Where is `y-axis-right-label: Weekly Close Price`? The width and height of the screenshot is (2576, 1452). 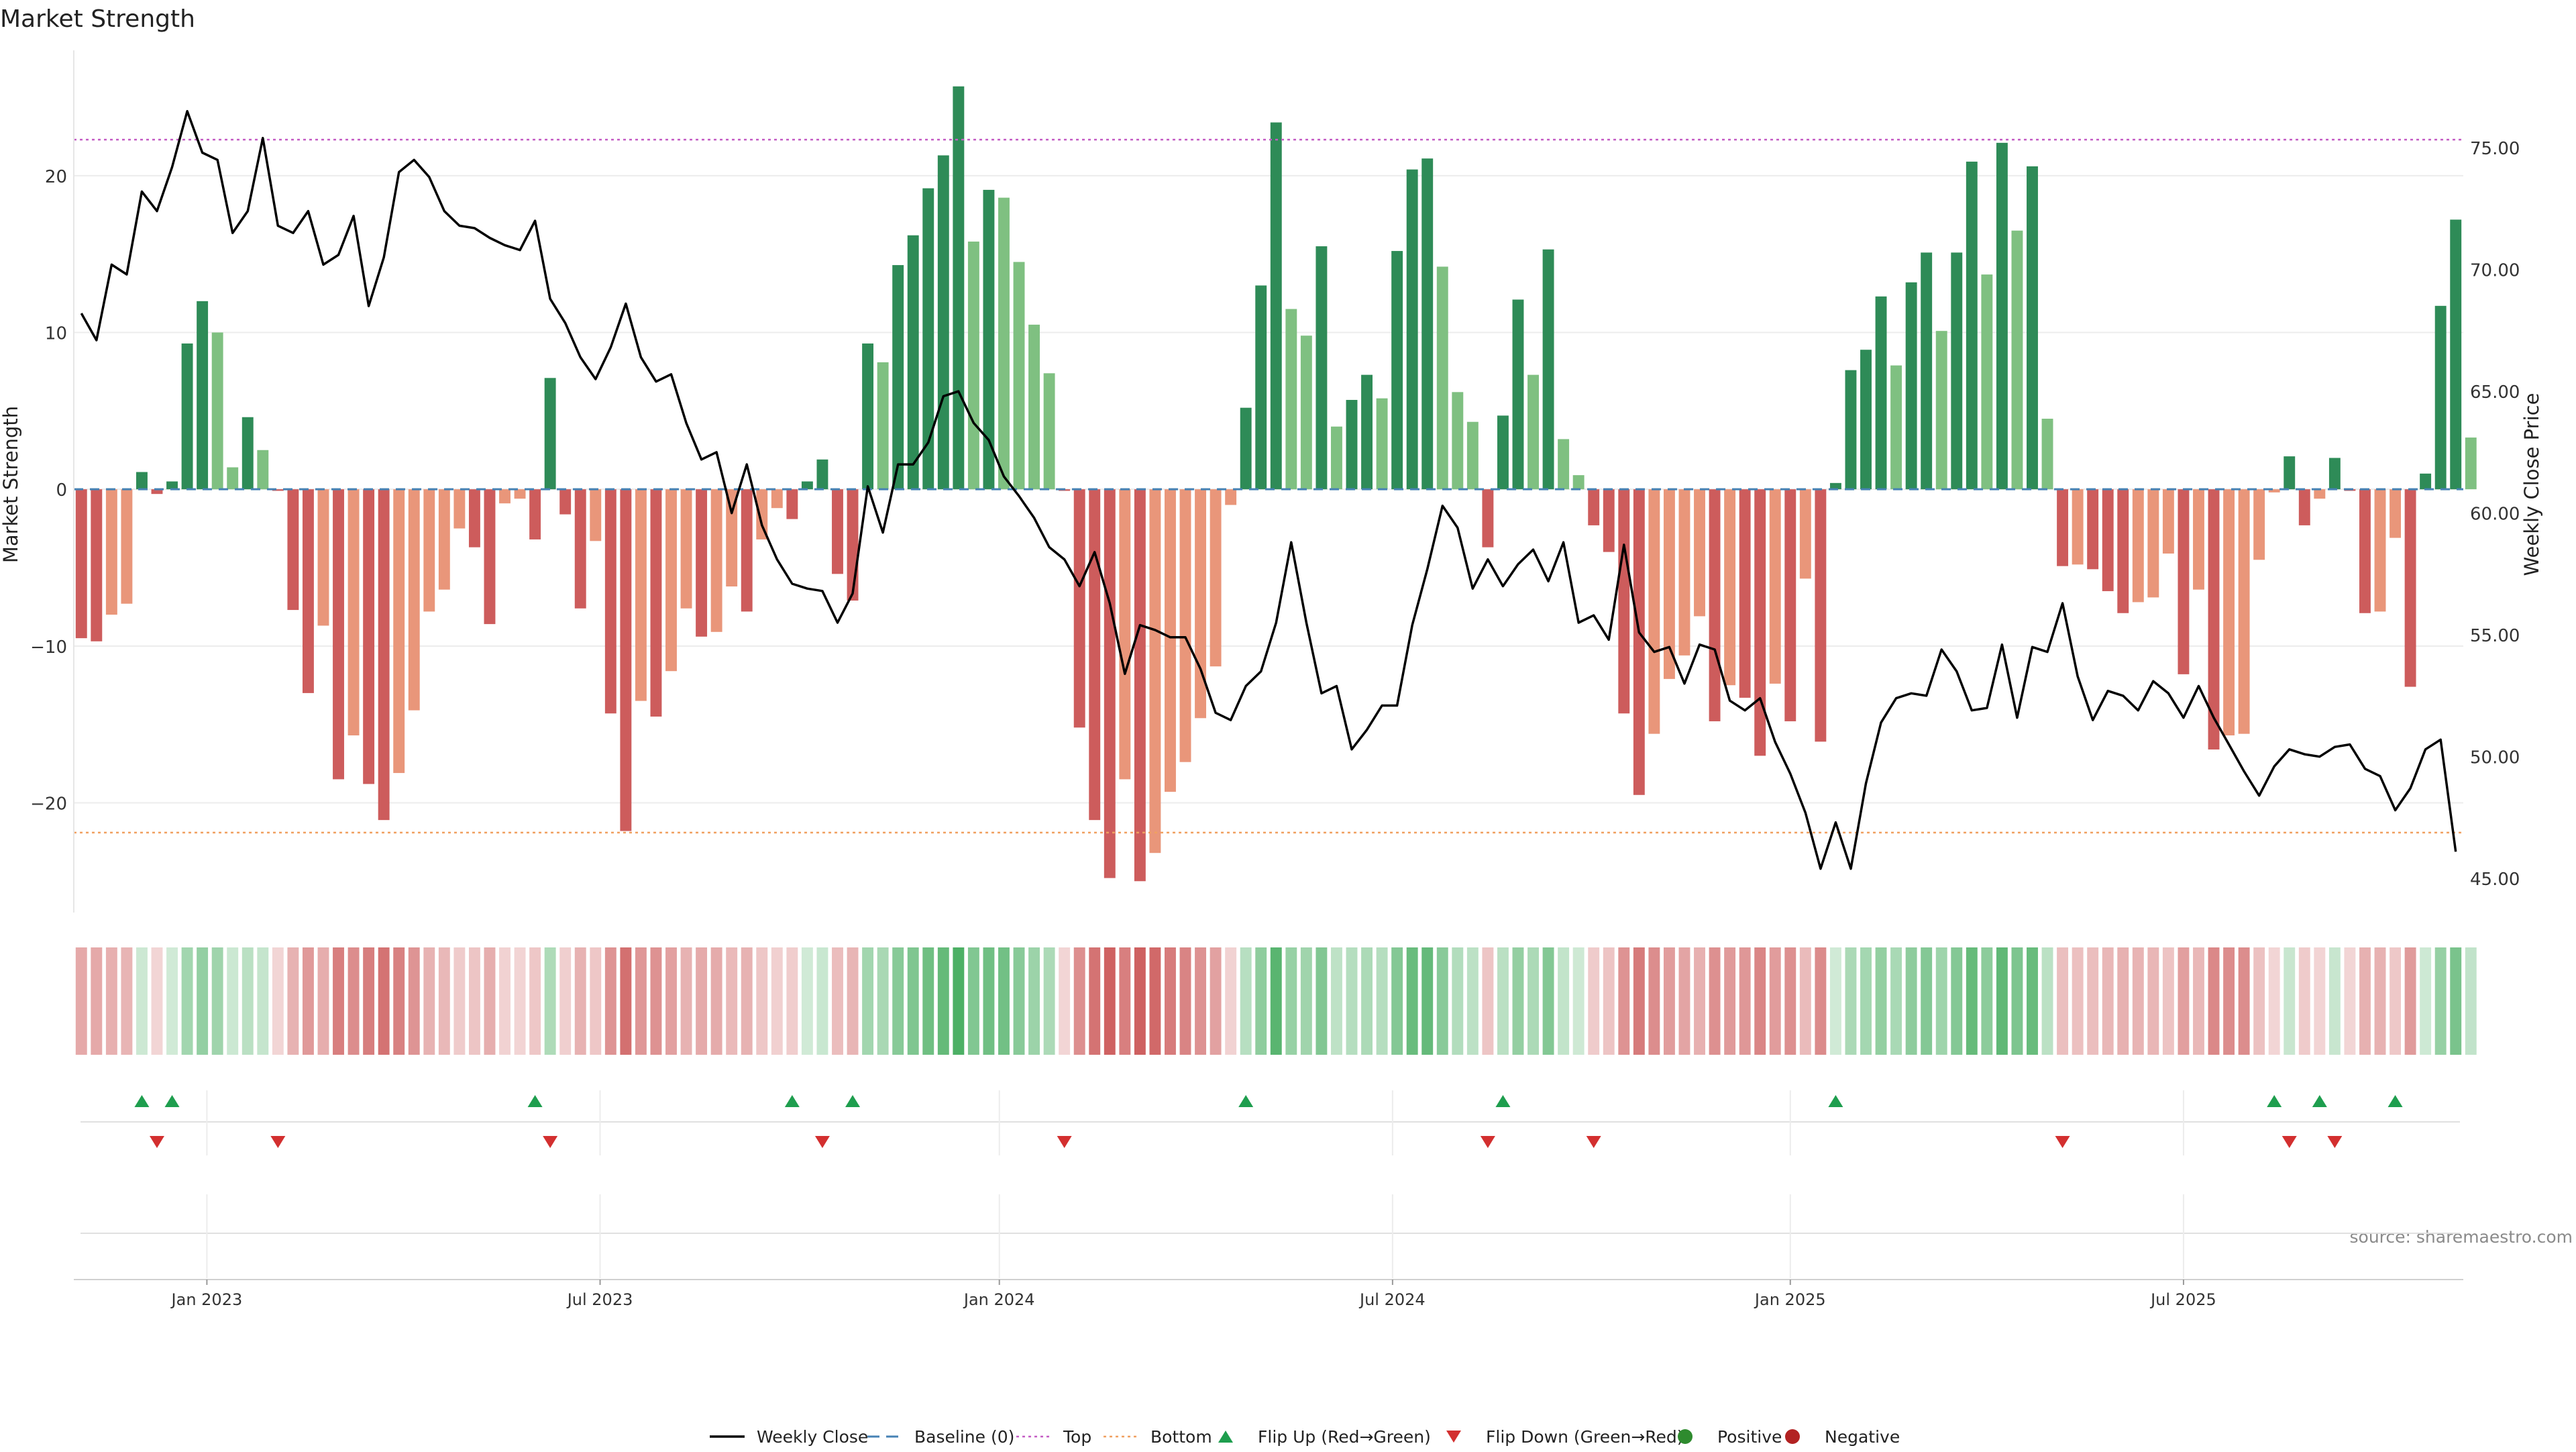 y-axis-right-label: Weekly Close Price is located at coordinates (2531, 485).